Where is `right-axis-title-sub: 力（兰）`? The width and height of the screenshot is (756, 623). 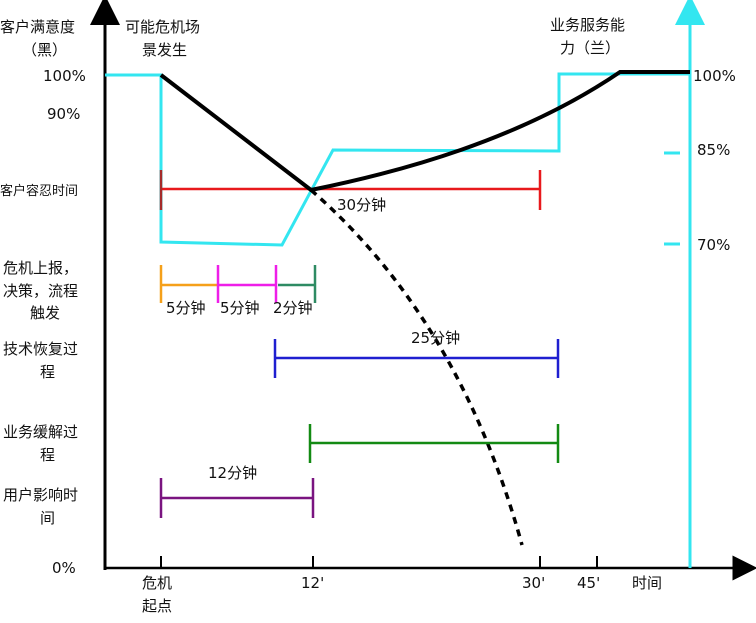
right-axis-title-sub: 力（兰） is located at coordinates (590, 48).